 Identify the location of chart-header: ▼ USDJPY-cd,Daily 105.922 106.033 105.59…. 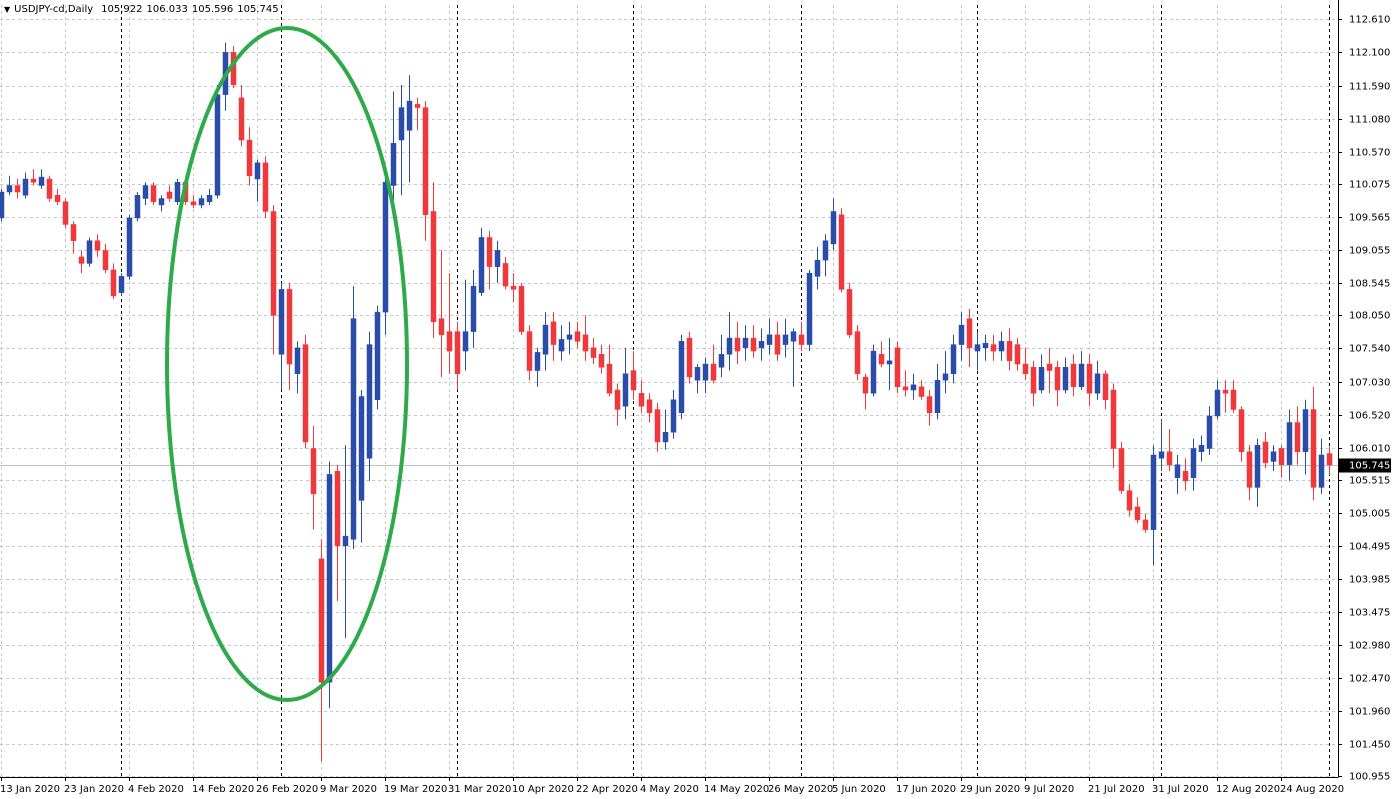
(141, 9).